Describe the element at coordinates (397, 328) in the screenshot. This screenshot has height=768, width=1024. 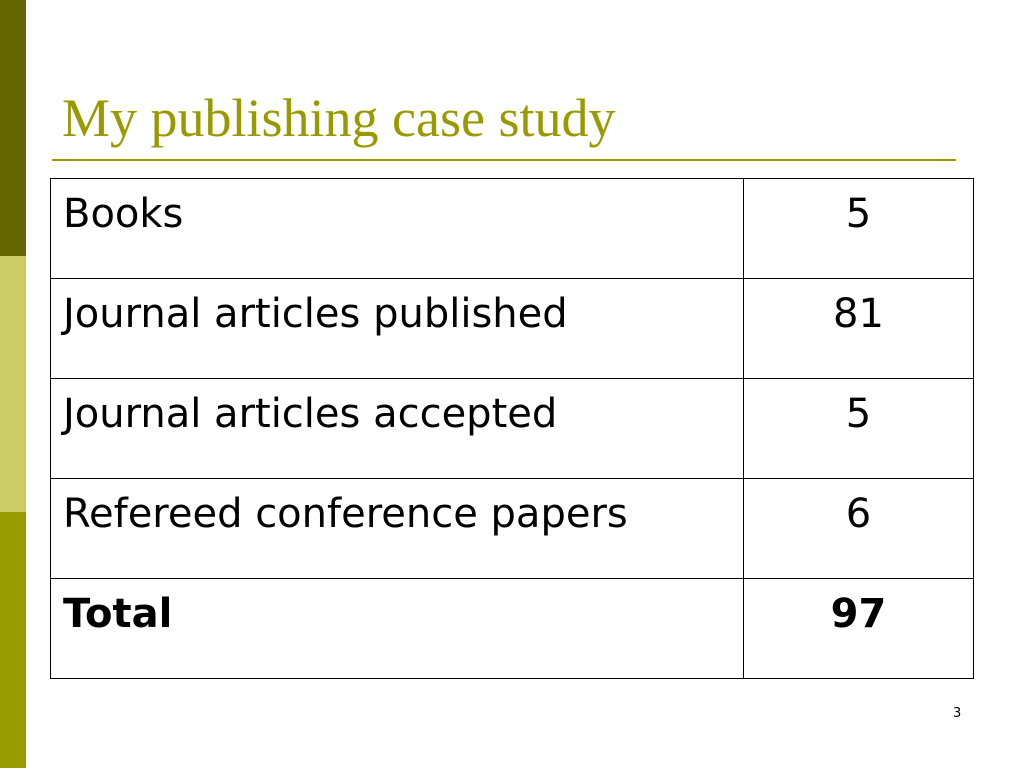
I see `table-cell: Journal articles published` at that location.